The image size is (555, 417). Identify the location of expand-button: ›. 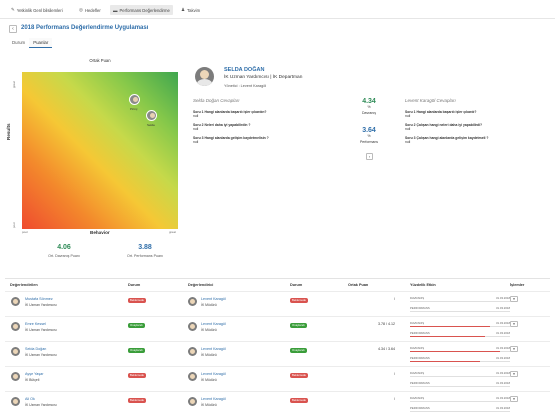
(369, 156).